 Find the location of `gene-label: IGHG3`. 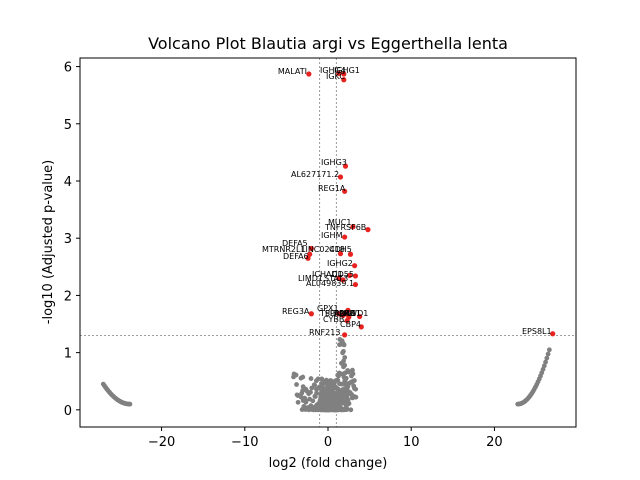

gene-label: IGHG3 is located at coordinates (334, 162).